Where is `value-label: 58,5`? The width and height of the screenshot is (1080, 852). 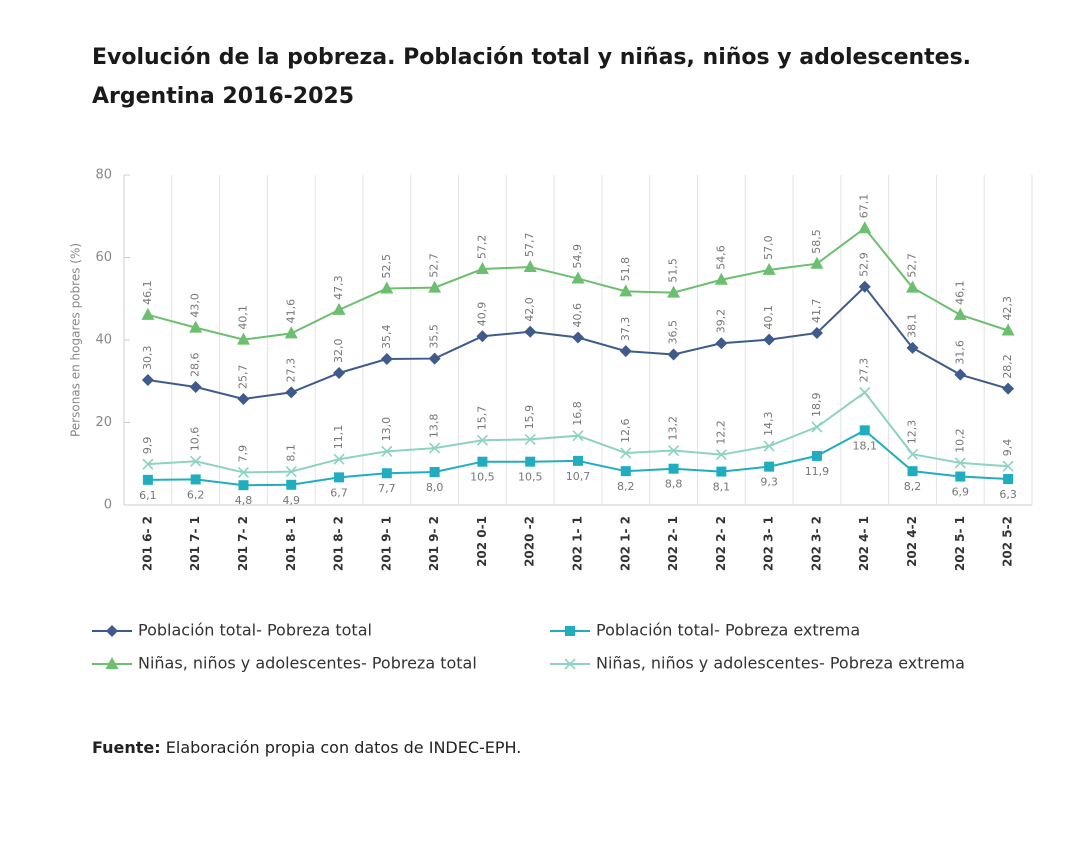 value-label: 58,5 is located at coordinates (816, 241).